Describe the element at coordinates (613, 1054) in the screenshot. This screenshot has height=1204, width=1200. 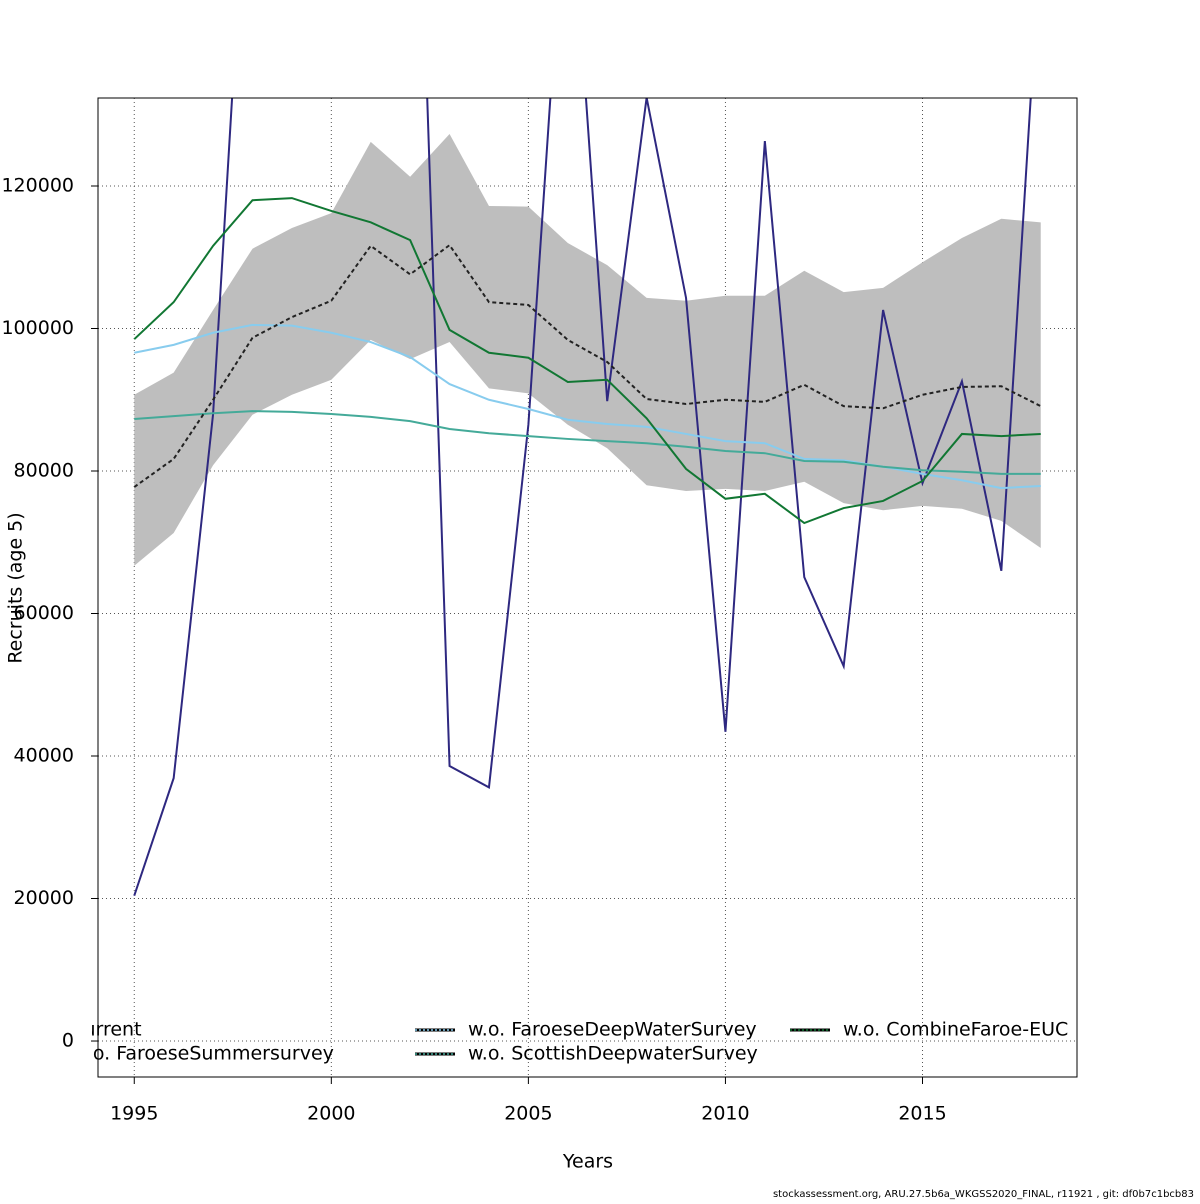
I see `legend-label: w.o. ScottishDeepwaterSurvey` at that location.